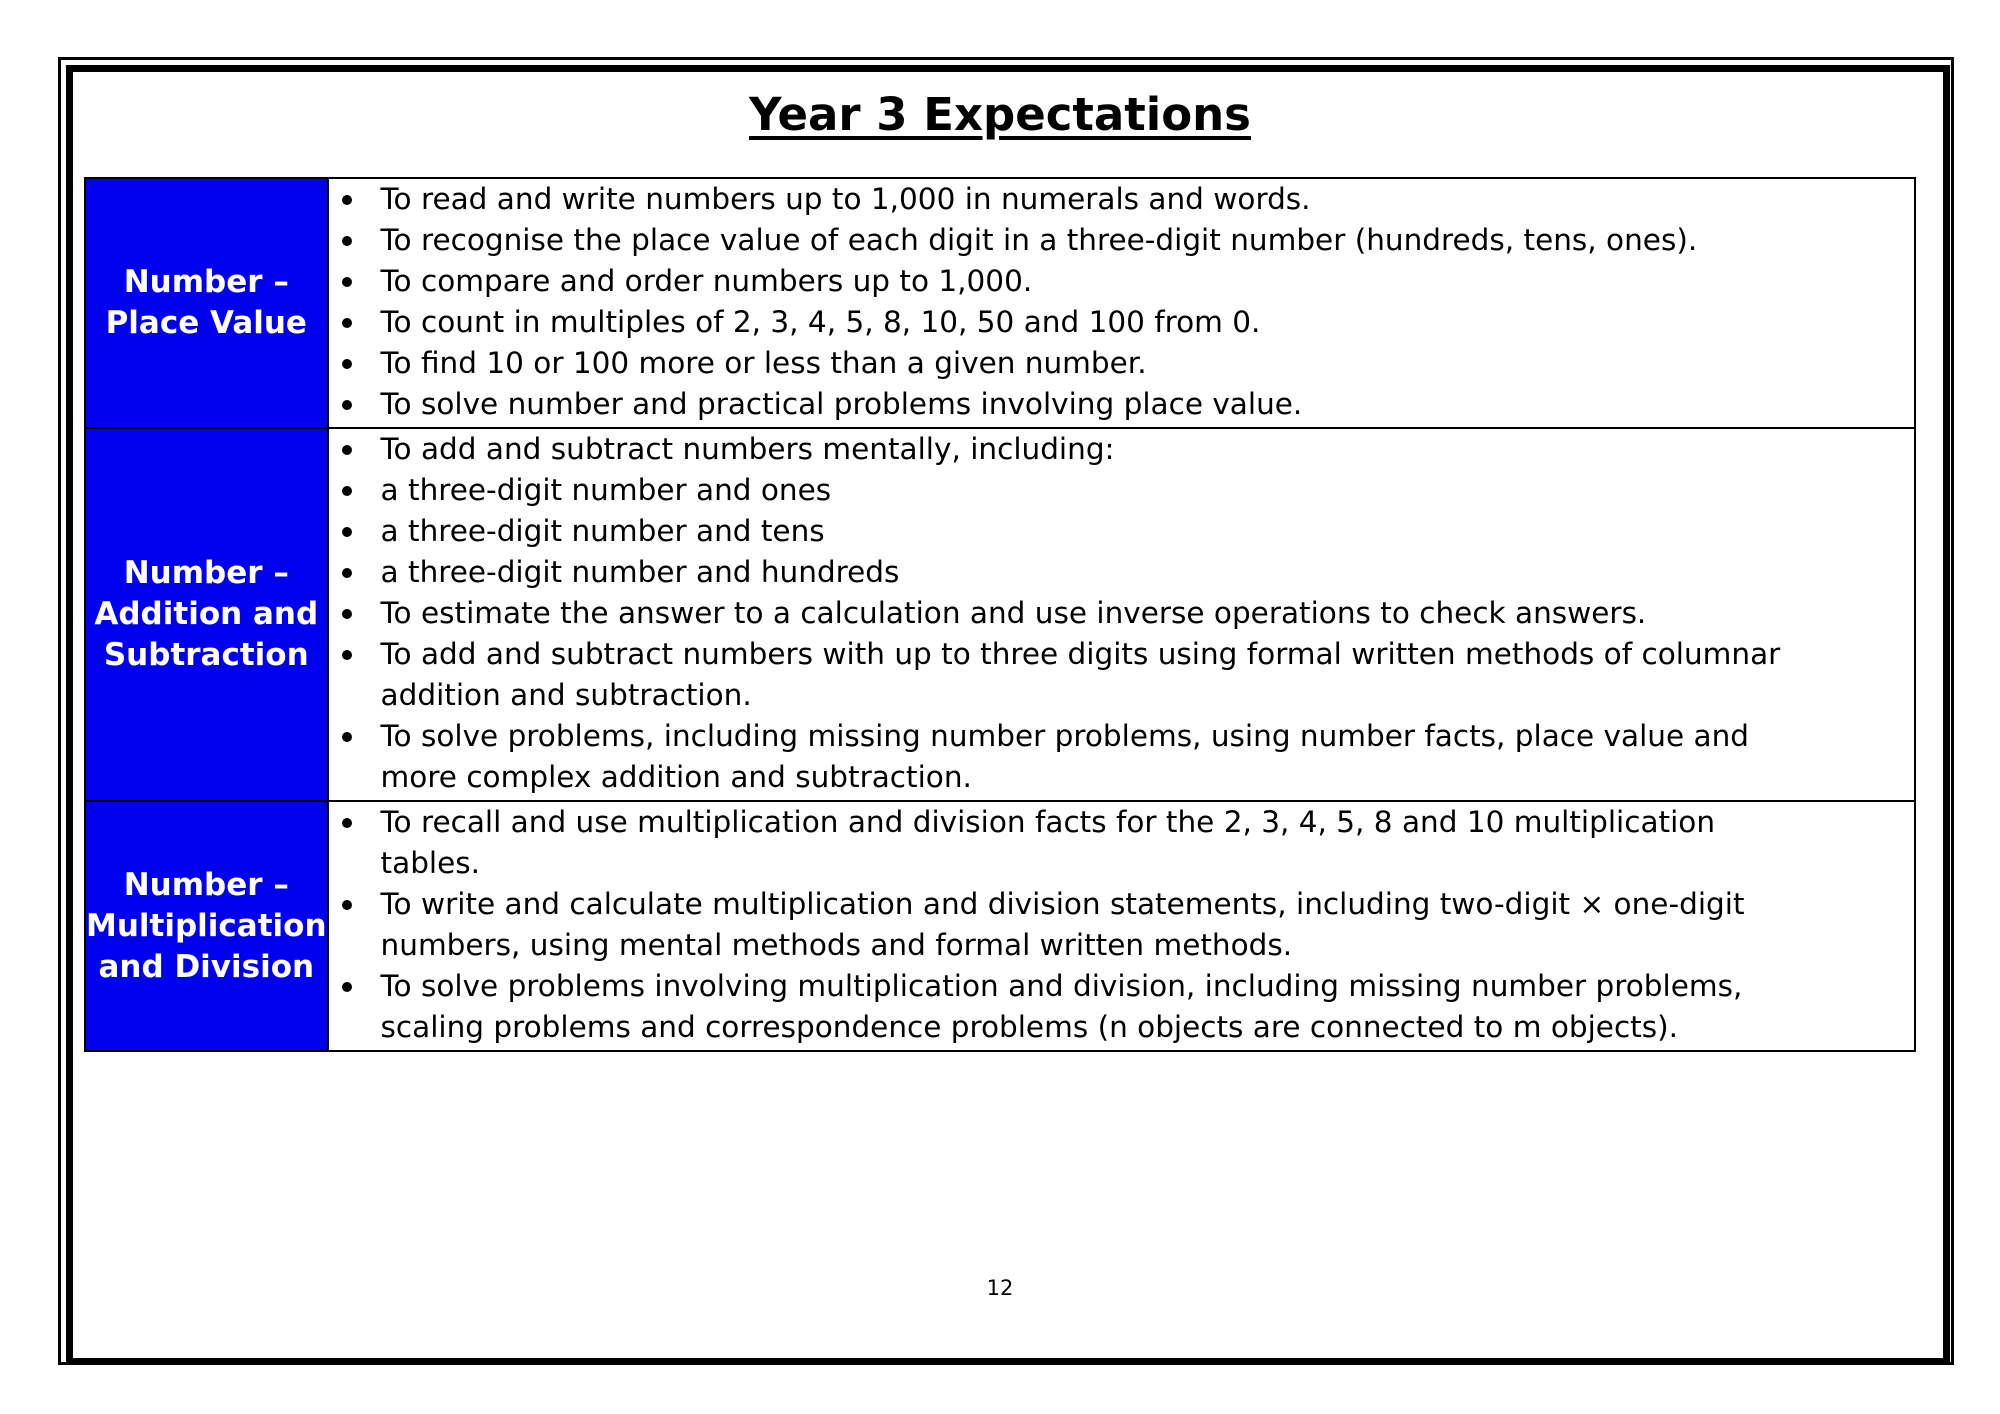  What do you see at coordinates (1000, 1288) in the screenshot?
I see `page-number: 12` at bounding box center [1000, 1288].